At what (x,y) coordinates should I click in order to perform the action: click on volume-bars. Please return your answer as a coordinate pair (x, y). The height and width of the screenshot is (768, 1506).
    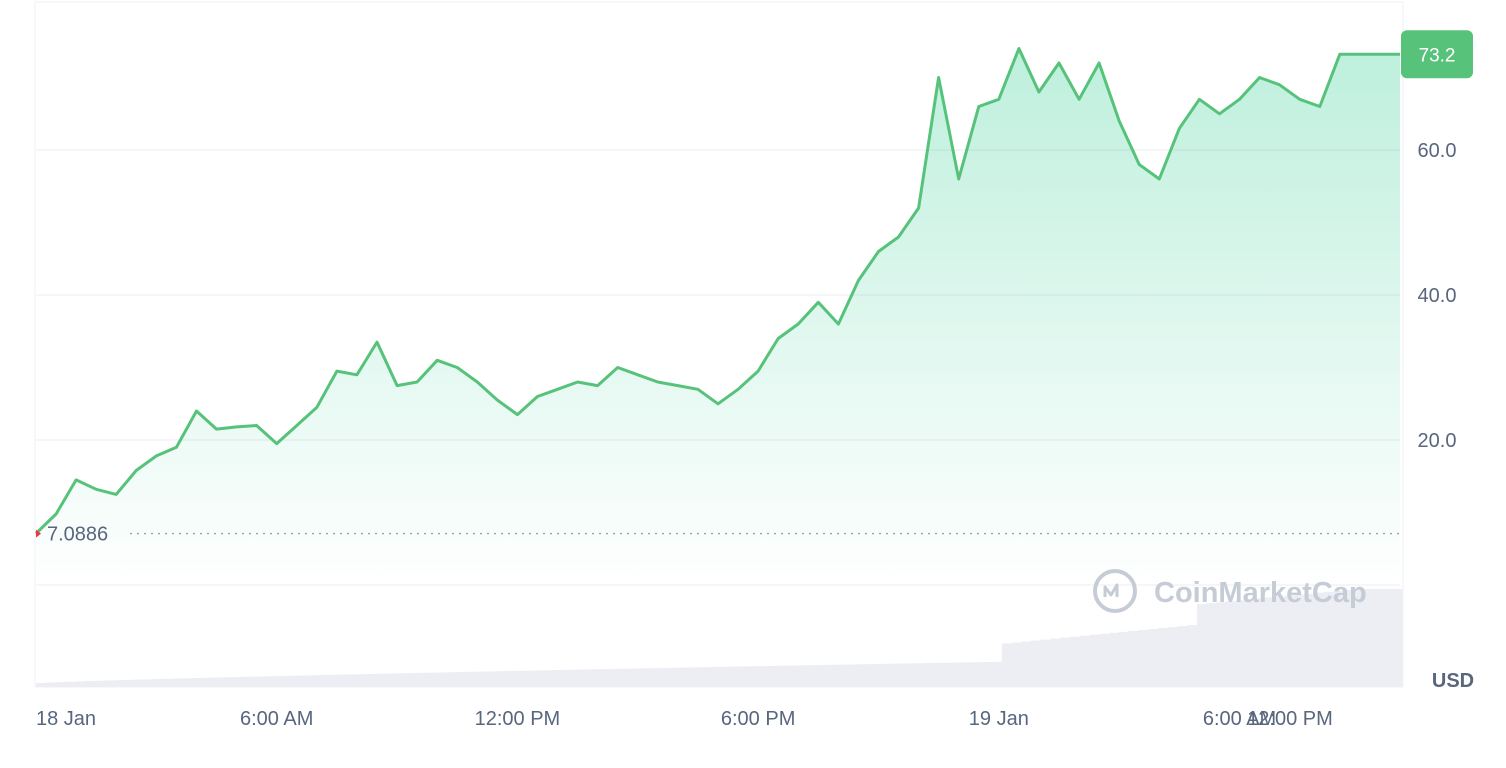
    Looking at the image, I should click on (719, 638).